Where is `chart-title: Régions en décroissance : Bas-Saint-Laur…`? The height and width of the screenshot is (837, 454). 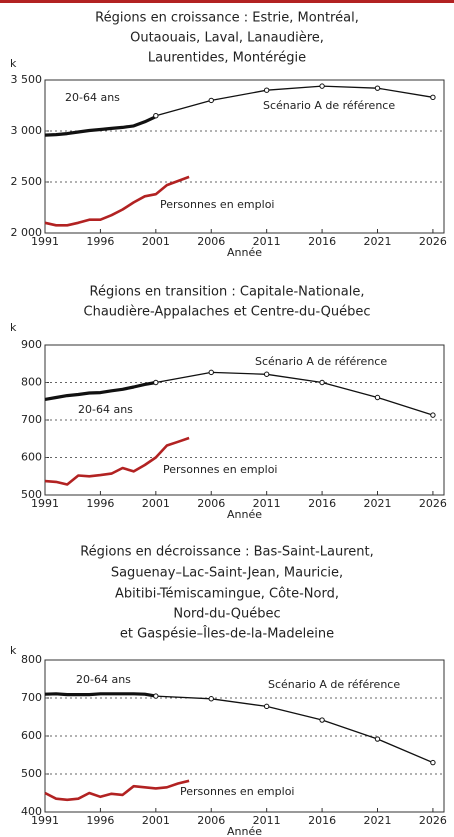
chart-title: Régions en décroissance : Bas-Saint-Laur… is located at coordinates (227, 552).